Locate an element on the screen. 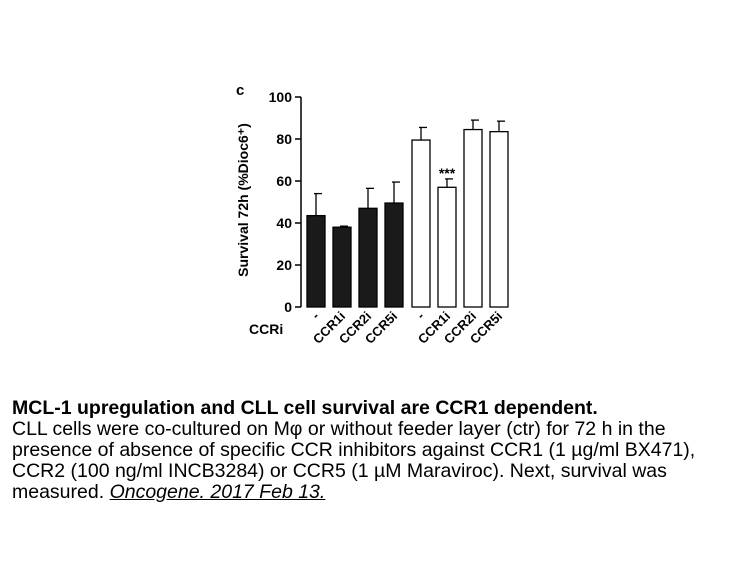 This screenshot has width=756, height=567. y-tick-label: 40 is located at coordinates (284, 223).